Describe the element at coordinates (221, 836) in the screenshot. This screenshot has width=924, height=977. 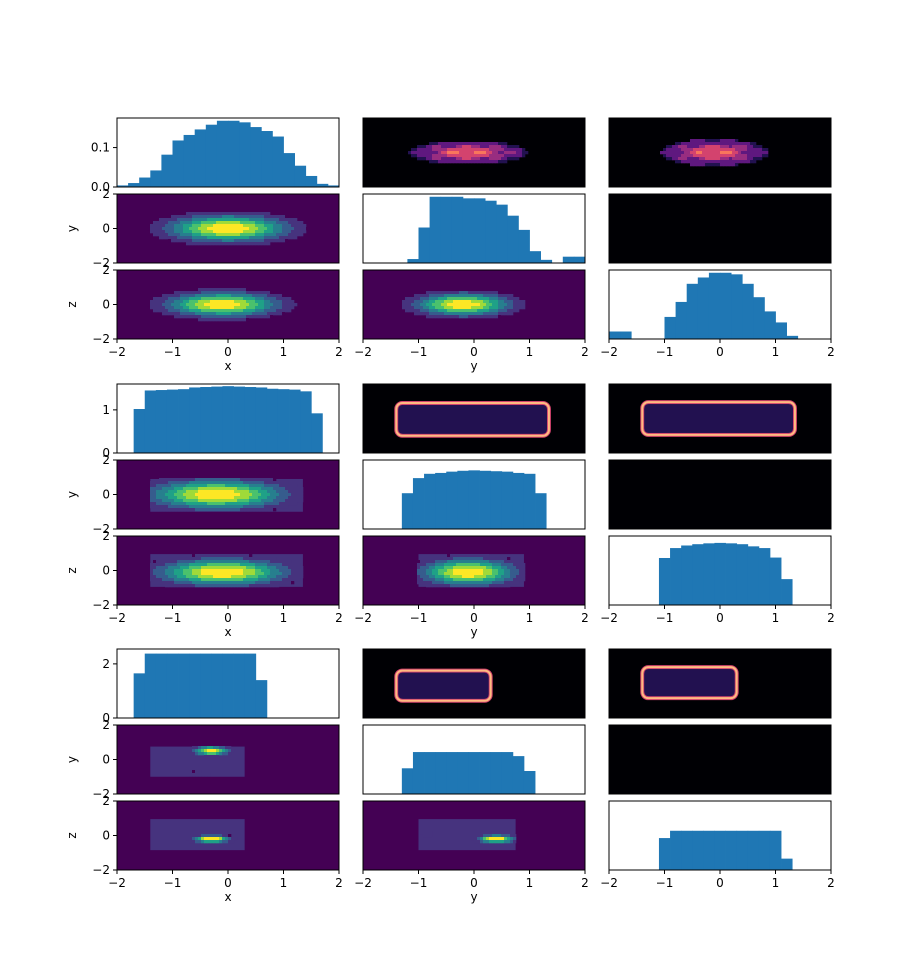
I see `group-3-density-zx-cell` at that location.